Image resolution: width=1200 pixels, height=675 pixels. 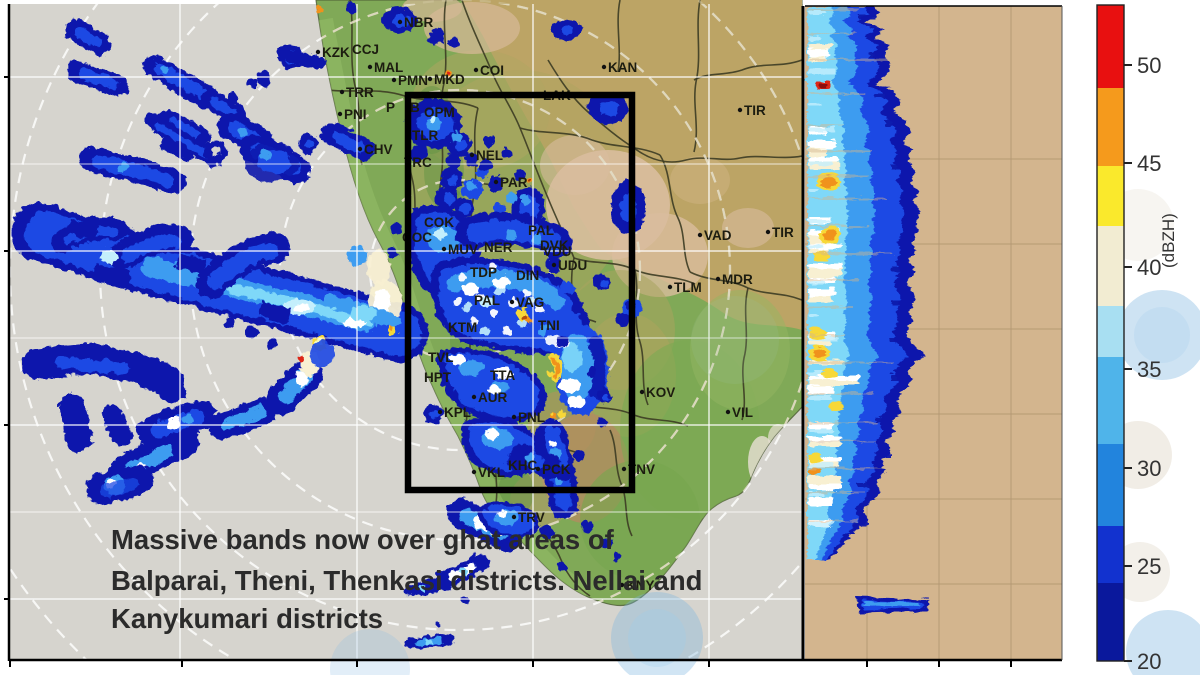 What do you see at coordinates (336, 52) in the screenshot?
I see `svg-text: KZK` at bounding box center [336, 52].